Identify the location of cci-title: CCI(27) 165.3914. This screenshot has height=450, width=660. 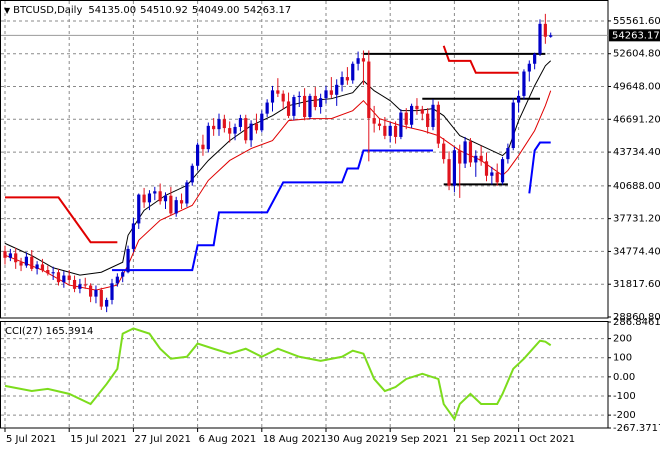
(49, 331).